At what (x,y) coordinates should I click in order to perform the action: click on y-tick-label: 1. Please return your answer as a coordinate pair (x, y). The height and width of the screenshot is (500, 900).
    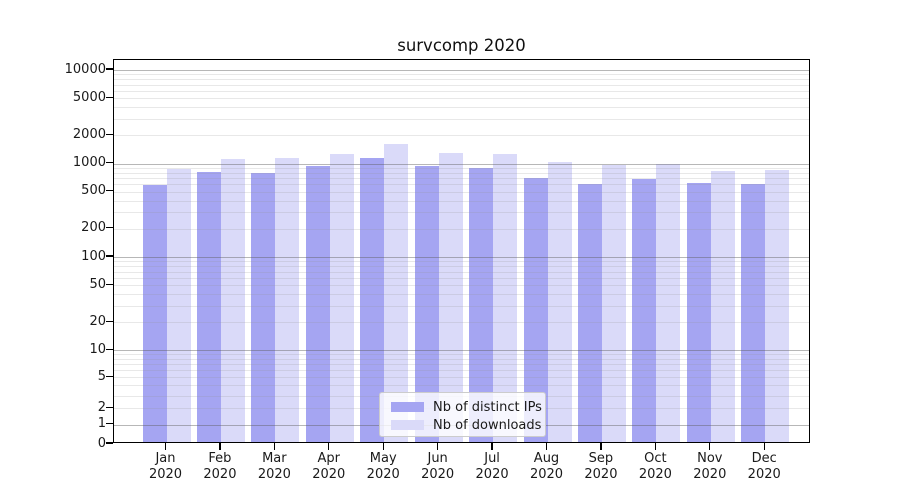
    Looking at the image, I should click on (101, 423).